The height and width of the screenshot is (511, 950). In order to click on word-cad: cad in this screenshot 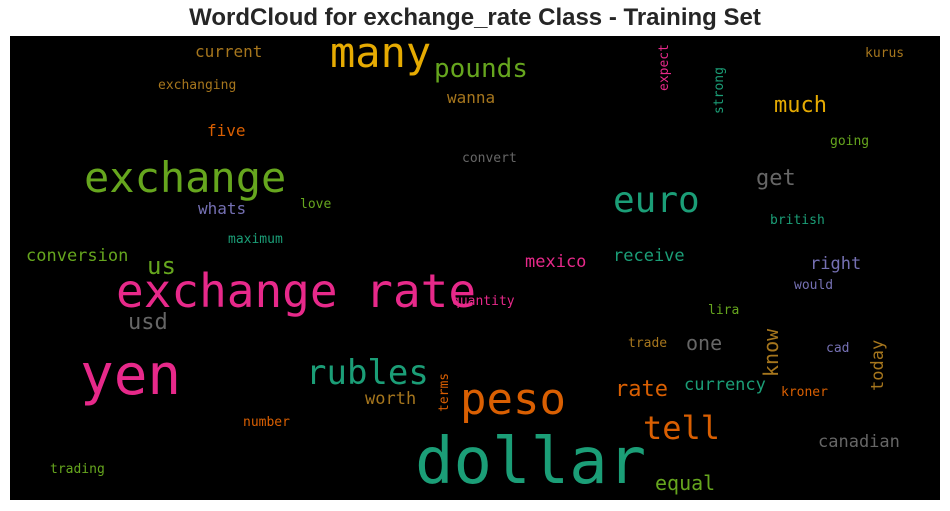, I will do `click(838, 348)`.